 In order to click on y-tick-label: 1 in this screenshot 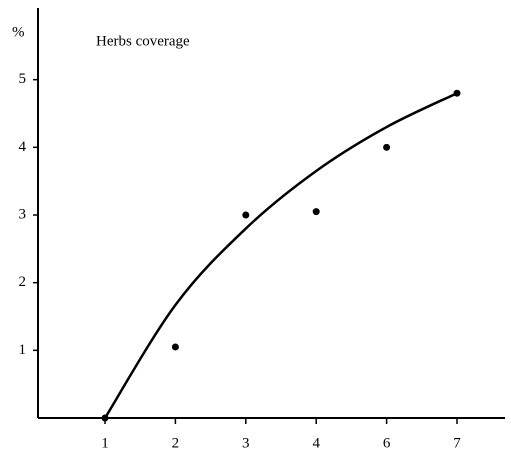, I will do `click(23, 350)`.